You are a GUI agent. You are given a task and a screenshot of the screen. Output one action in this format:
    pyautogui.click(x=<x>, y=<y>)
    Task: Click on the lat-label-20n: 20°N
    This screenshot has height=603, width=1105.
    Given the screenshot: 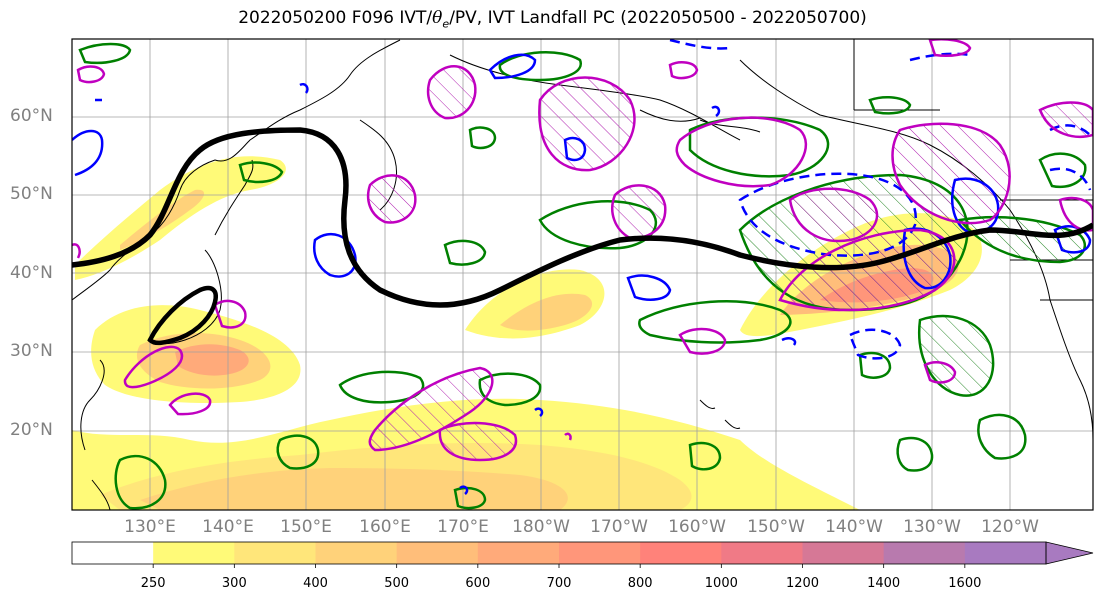 What is the action you would take?
    pyautogui.click(x=31, y=430)
    